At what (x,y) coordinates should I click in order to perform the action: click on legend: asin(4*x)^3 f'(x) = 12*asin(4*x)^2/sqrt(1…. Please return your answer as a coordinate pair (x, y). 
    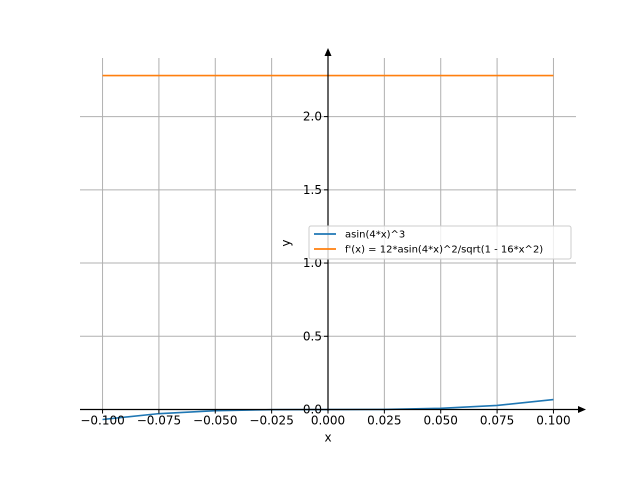
    Looking at the image, I should click on (440, 242).